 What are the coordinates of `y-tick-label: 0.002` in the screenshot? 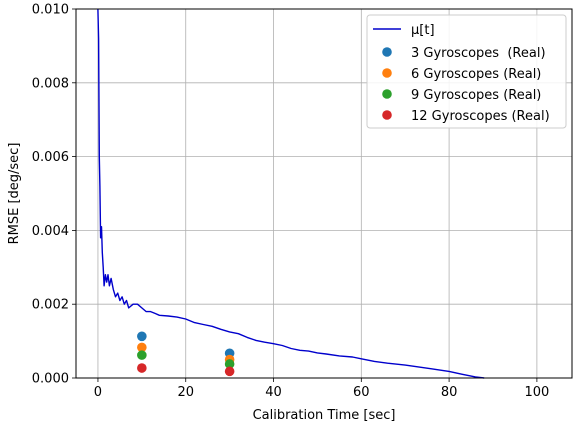 It's located at (50, 305).